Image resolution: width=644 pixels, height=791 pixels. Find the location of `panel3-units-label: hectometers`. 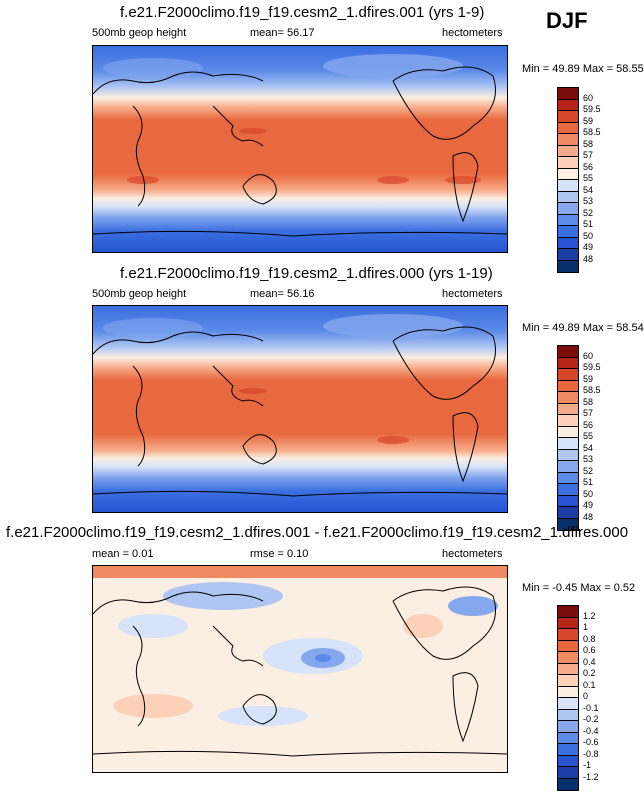

panel3-units-label: hectometers is located at coordinates (472, 554).